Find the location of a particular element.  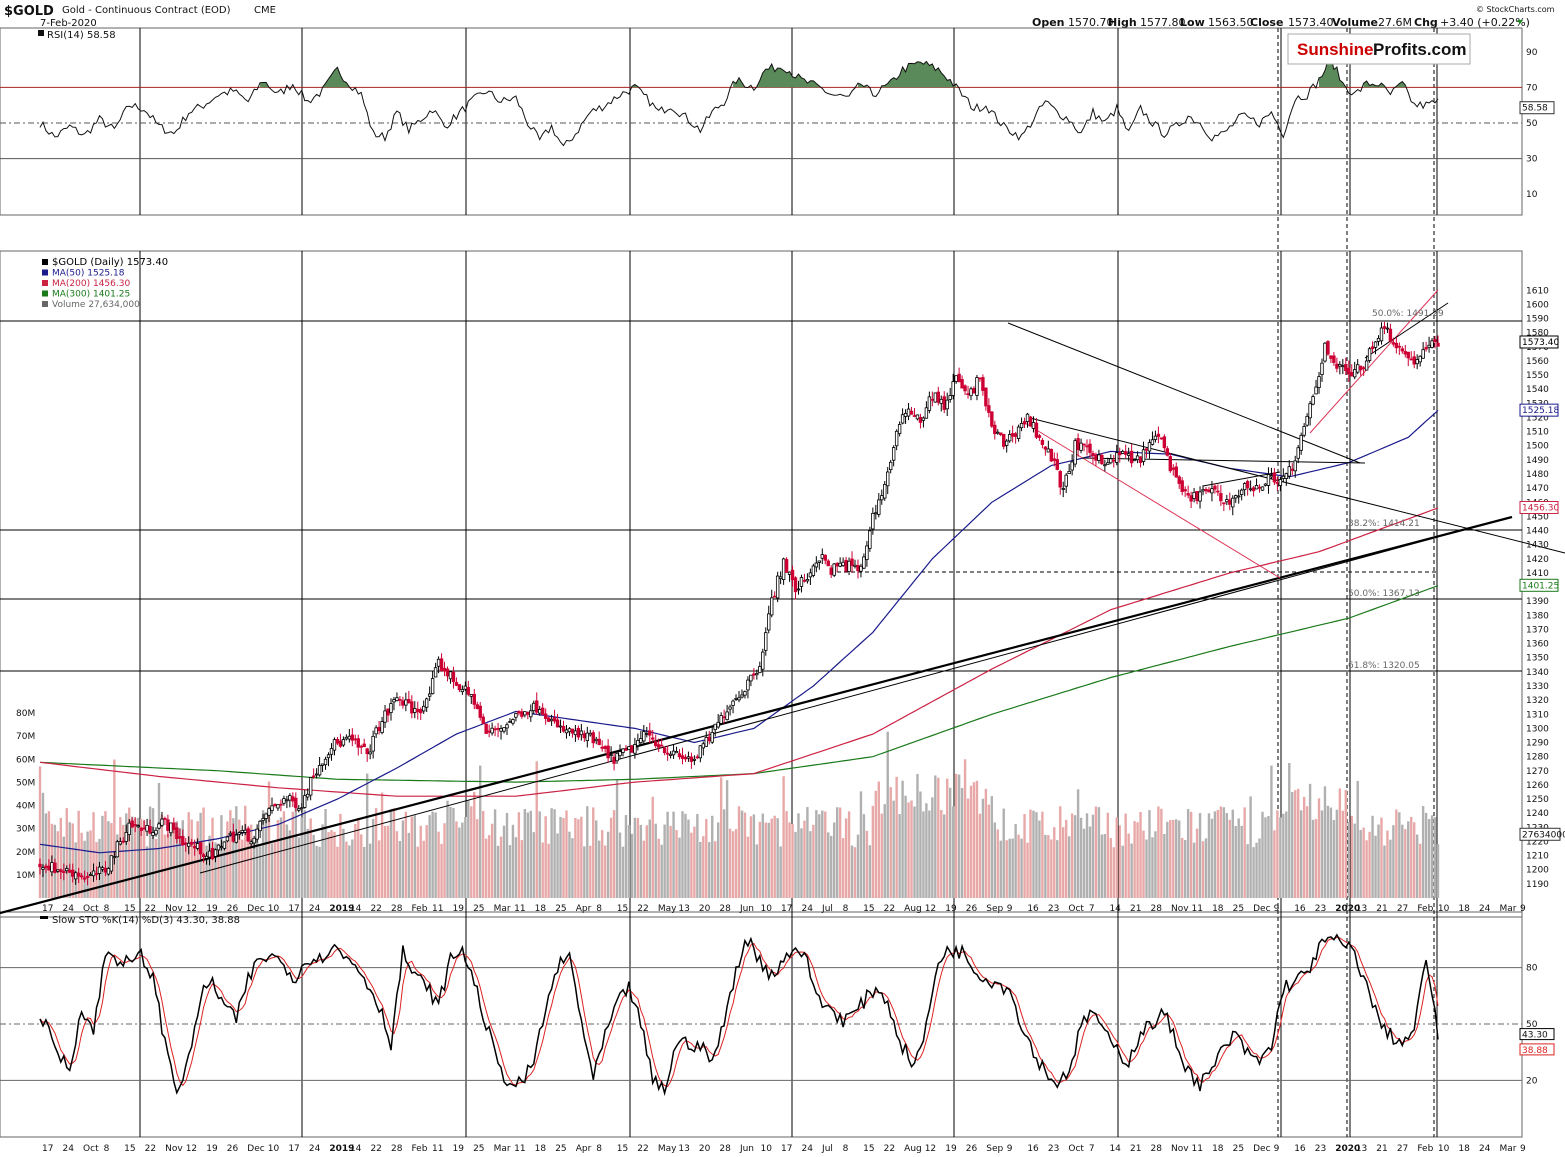

price-tick-label: 1580 is located at coordinates (1537, 334).